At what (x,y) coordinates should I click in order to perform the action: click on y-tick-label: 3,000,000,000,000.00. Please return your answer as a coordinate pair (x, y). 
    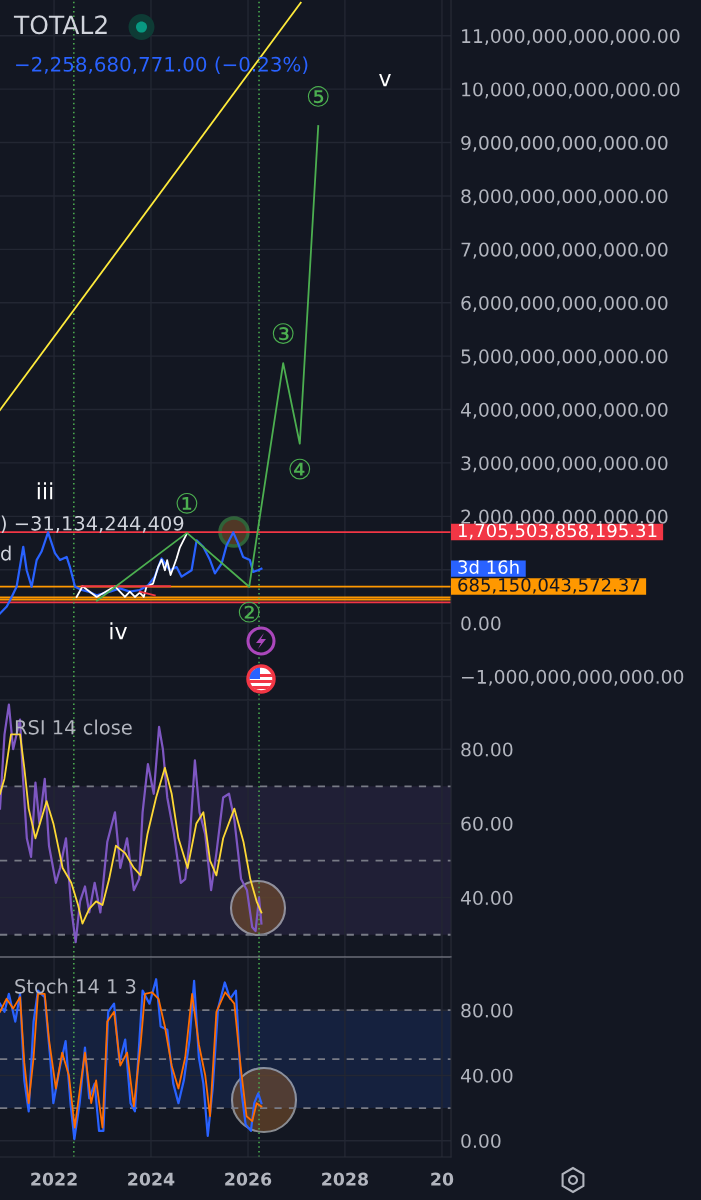
    Looking at the image, I should click on (564, 464).